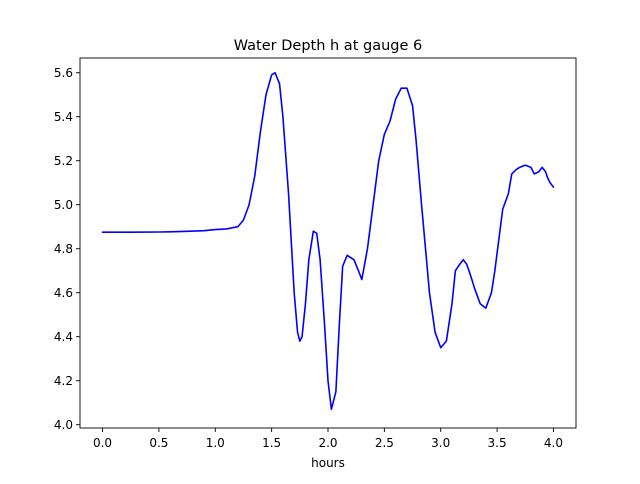  Describe the element at coordinates (63, 381) in the screenshot. I see `y-tick-label: 4.2` at that location.